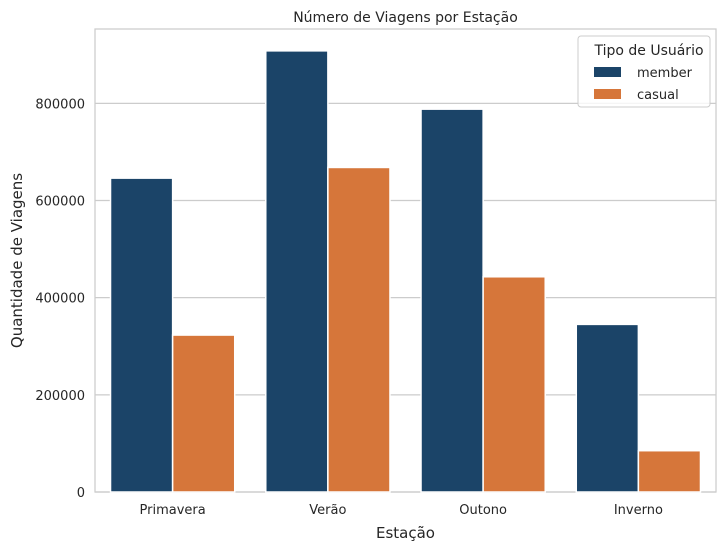 The image size is (724, 554). I want to click on y-tick-label: 0, so click(81, 493).